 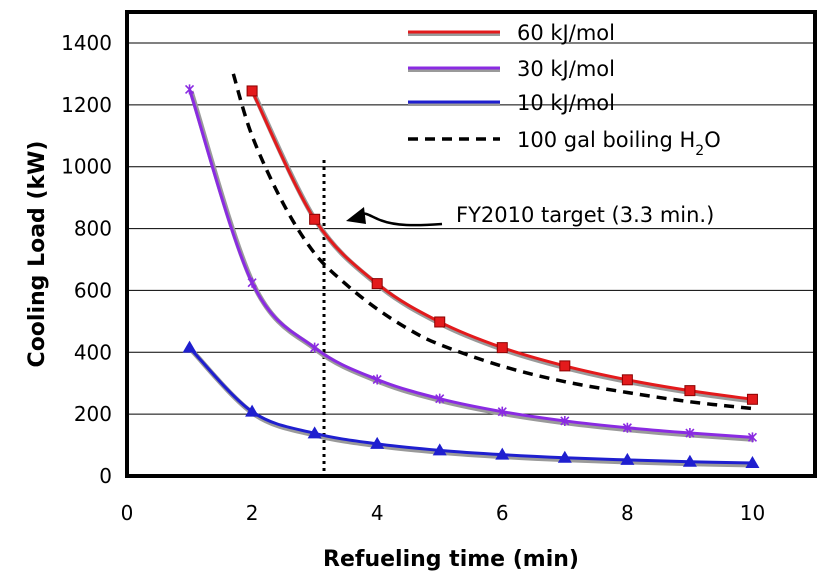 I want to click on legend-label-part: 100 gal boiling H, so click(x=606, y=140).